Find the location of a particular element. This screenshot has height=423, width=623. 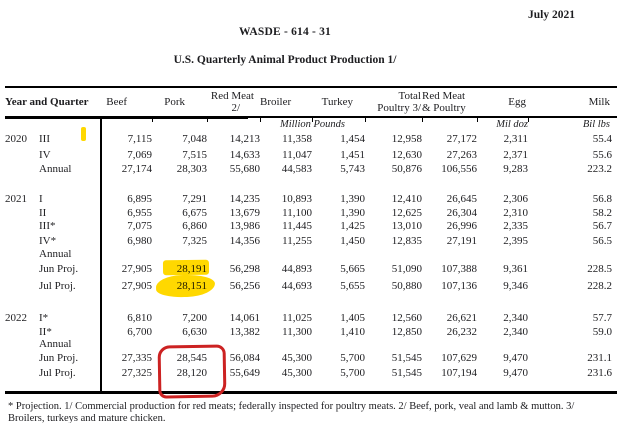

year-label: 2022 is located at coordinates (16, 318).